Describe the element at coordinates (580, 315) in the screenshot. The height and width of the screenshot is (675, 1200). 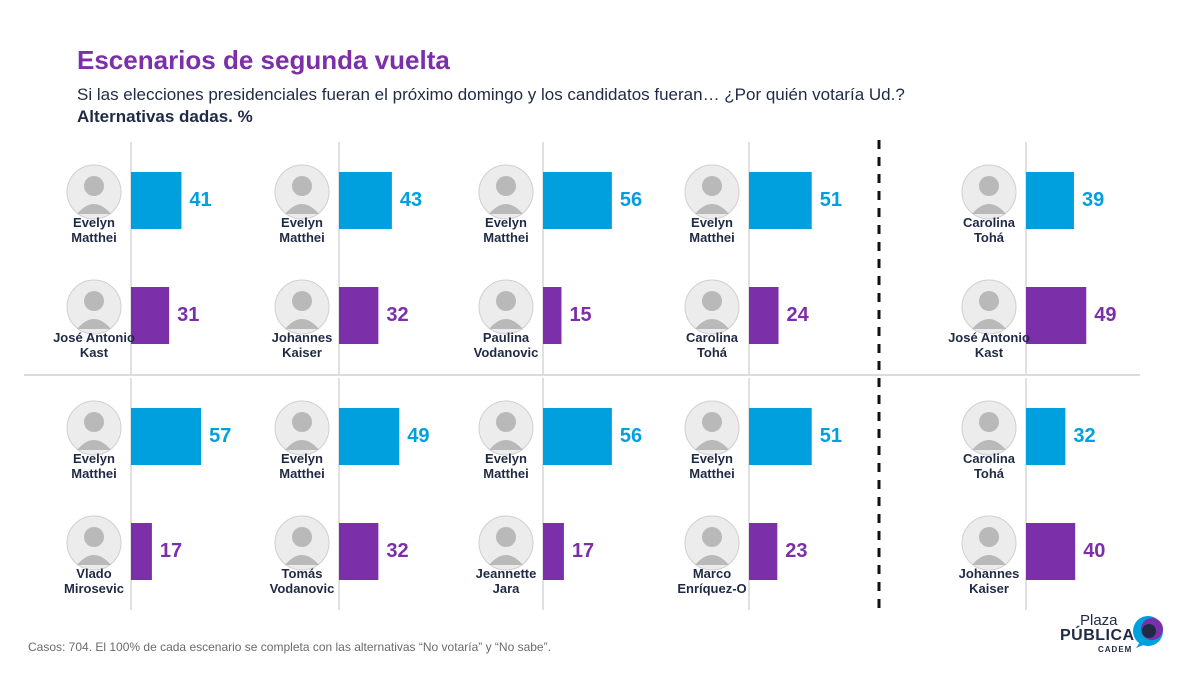
I see `data-label: 15` at that location.